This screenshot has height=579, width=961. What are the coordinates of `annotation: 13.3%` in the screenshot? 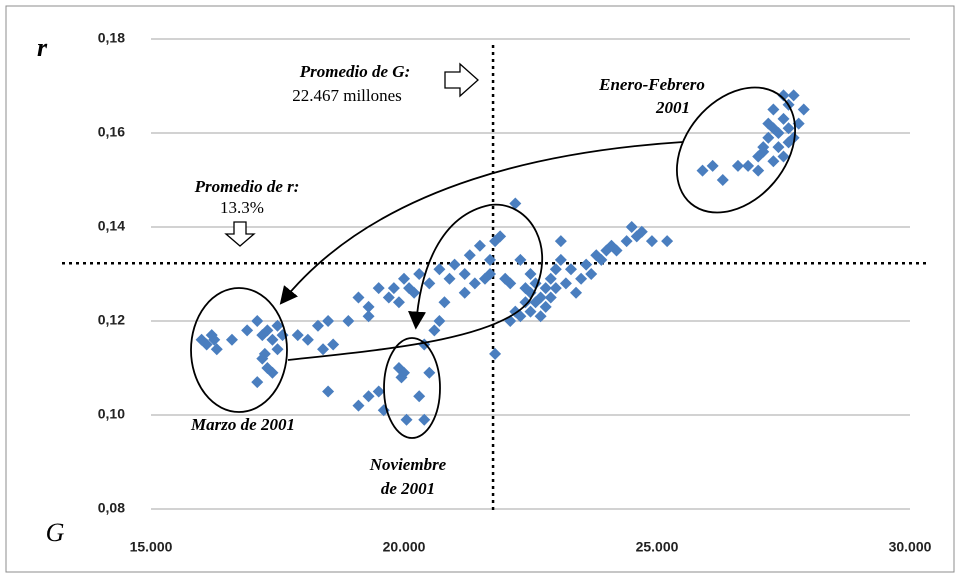 It's located at (242, 207).